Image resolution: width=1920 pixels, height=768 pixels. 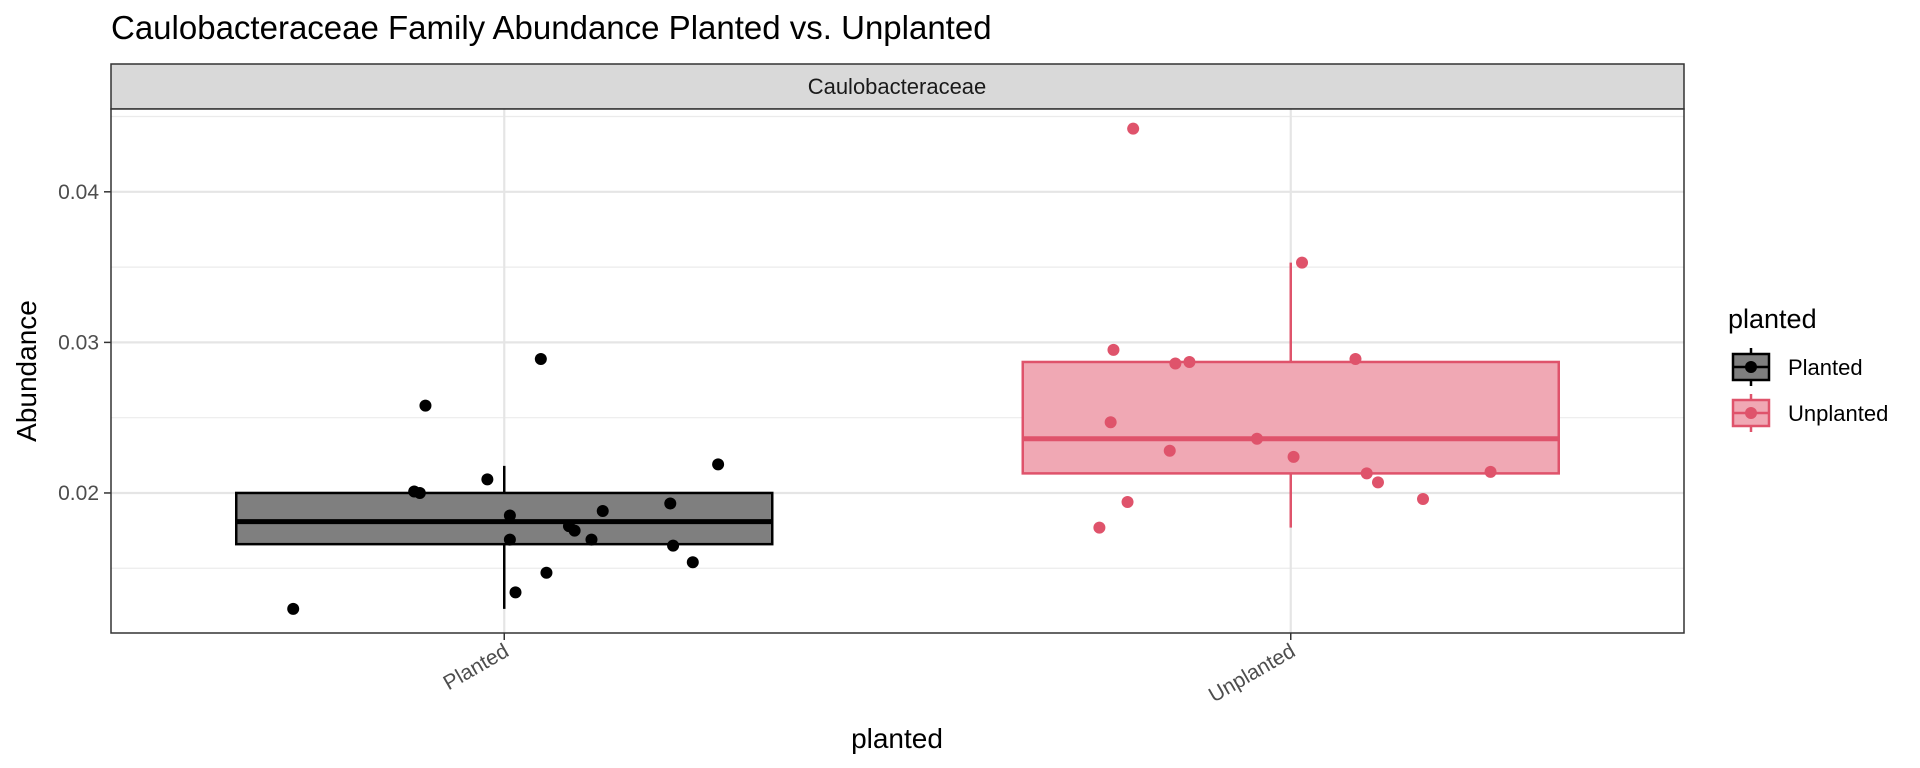 I want to click on legend-item-unplanted: Unplanted, so click(x=1809, y=413).